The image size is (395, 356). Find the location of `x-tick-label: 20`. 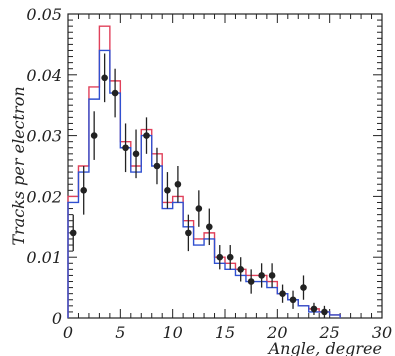

x-tick-label: 20 is located at coordinates (276, 332).